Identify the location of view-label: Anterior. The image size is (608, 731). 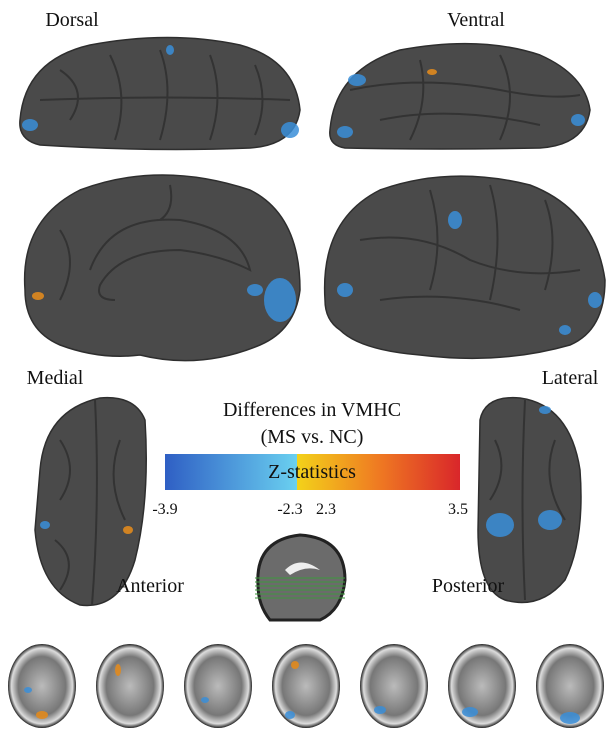
(150, 586).